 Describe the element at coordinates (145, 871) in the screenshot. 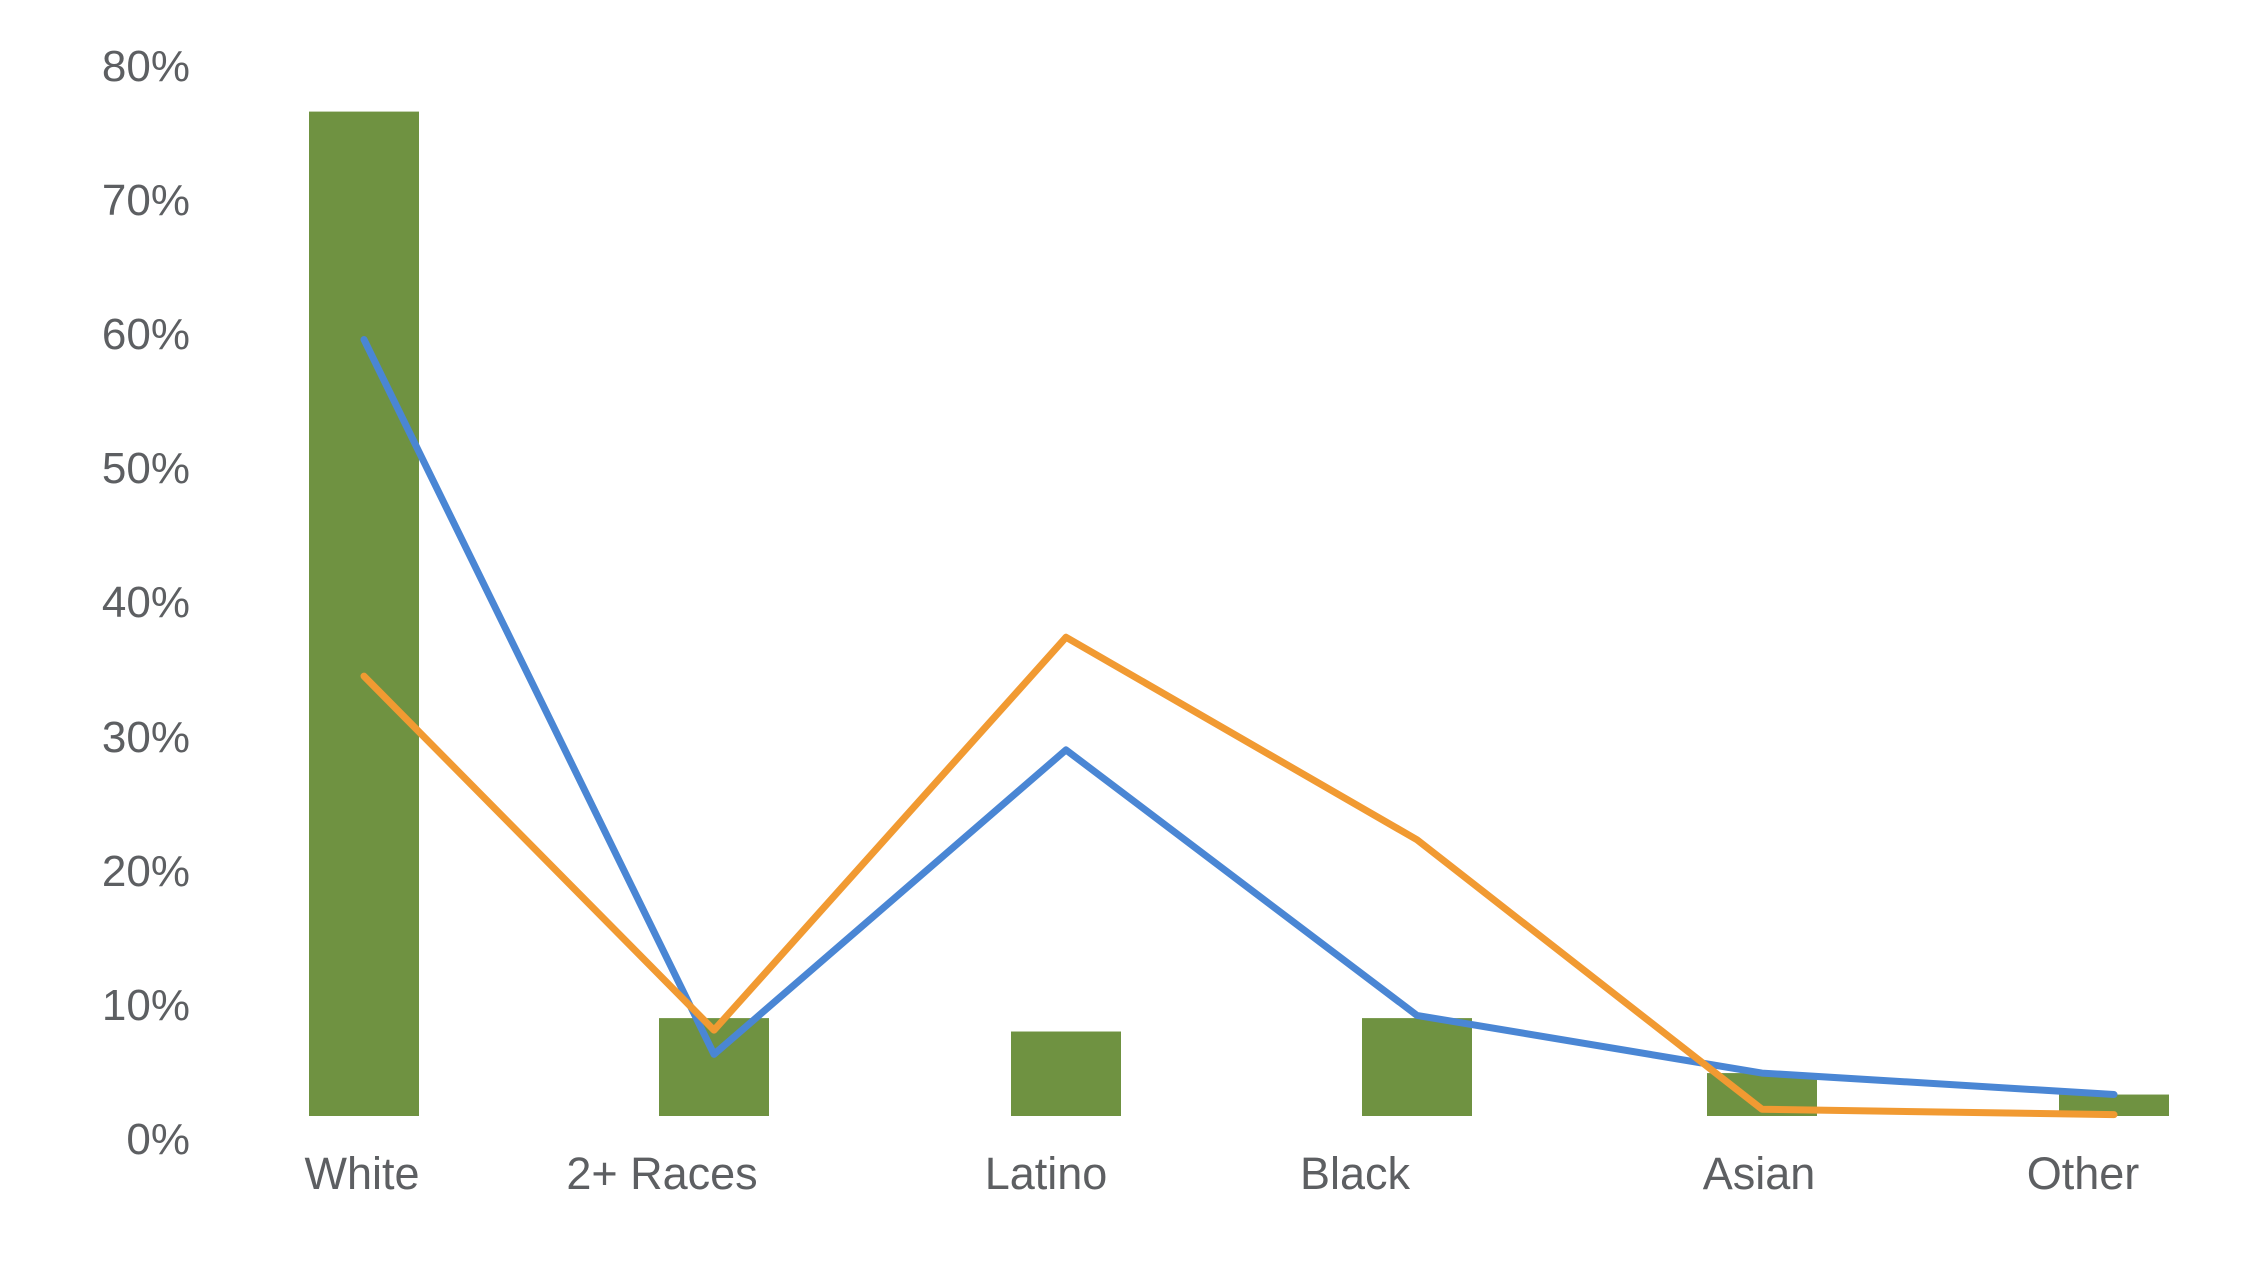

I see `y-axis-tick-label: 20%` at that location.